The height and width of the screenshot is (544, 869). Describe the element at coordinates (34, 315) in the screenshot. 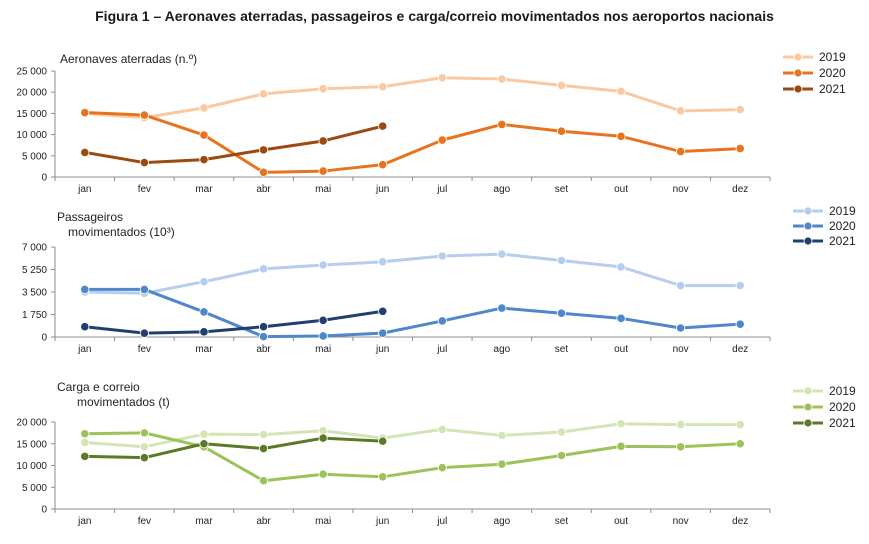

I see `y-tick-label: 1 750` at that location.